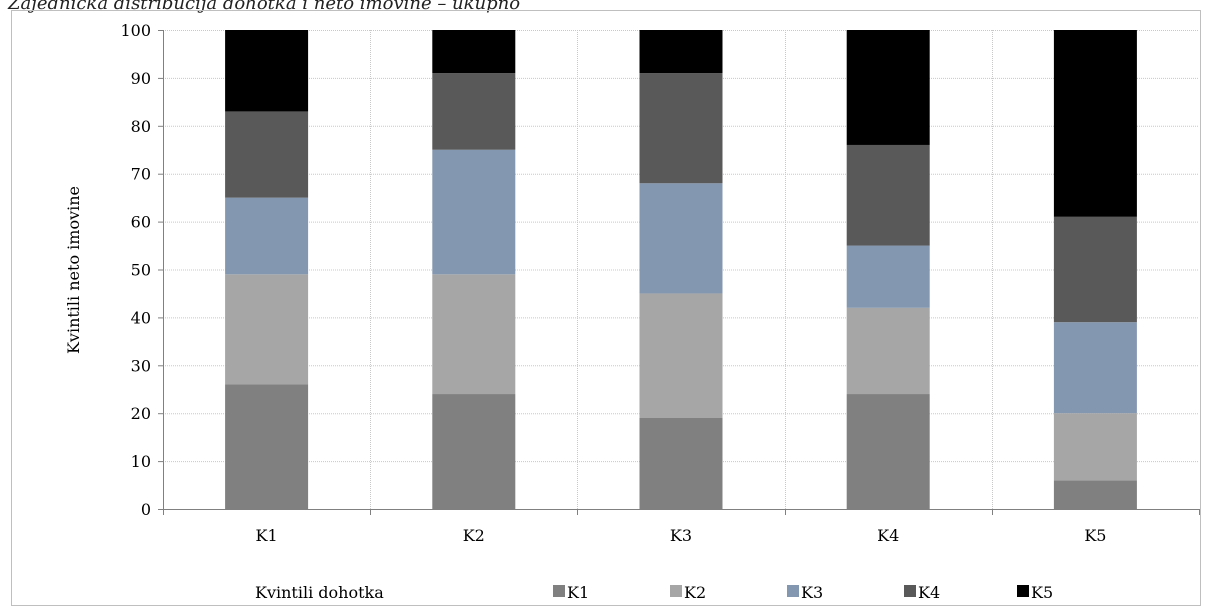  Describe the element at coordinates (141, 174) in the screenshot. I see `y-tick-label: 70` at that location.